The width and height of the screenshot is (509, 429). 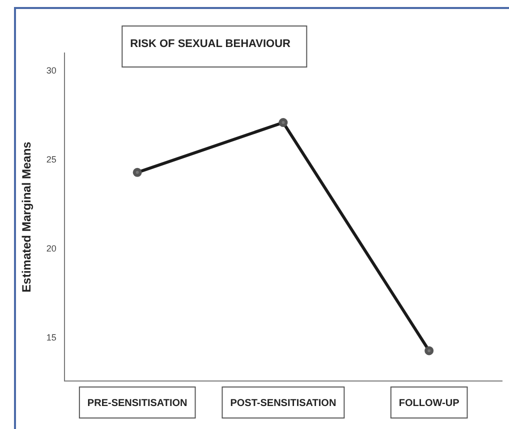 I want to click on y-tick-label: 15, so click(x=51, y=337).